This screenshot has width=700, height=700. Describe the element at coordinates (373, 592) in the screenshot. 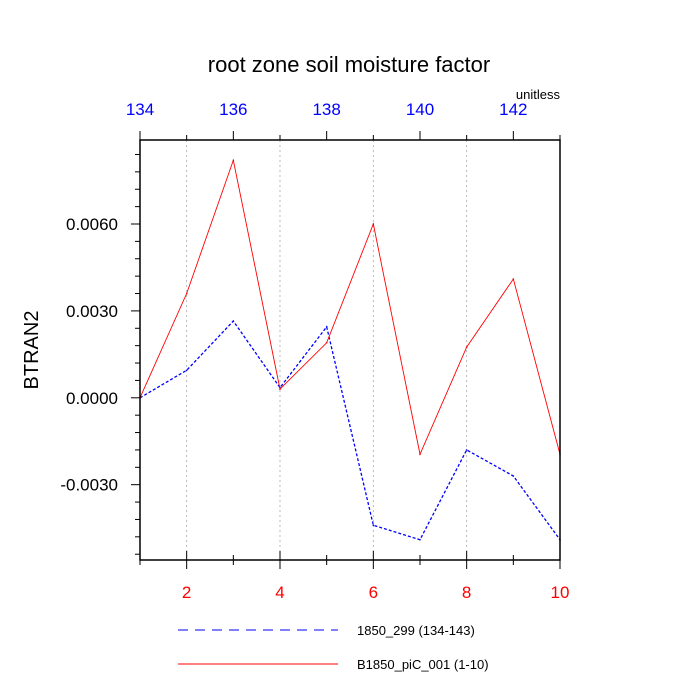

I see `bottom-tick-label: 6` at that location.